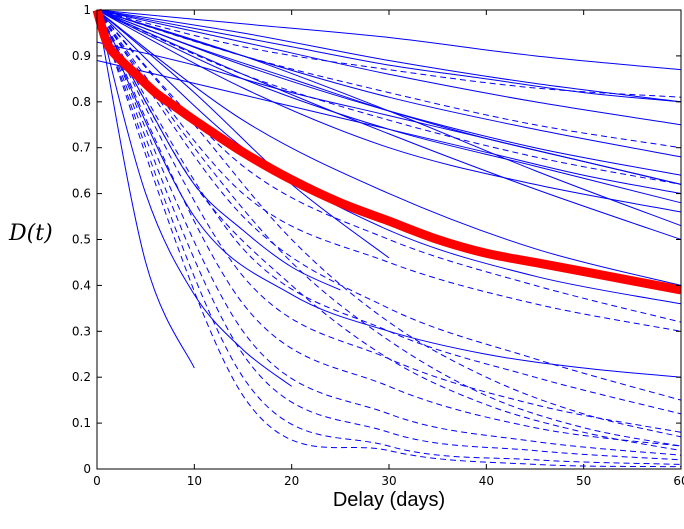 This screenshot has height=529, width=684. Describe the element at coordinates (87, 469) in the screenshot. I see `y-tick-label: 0` at that location.